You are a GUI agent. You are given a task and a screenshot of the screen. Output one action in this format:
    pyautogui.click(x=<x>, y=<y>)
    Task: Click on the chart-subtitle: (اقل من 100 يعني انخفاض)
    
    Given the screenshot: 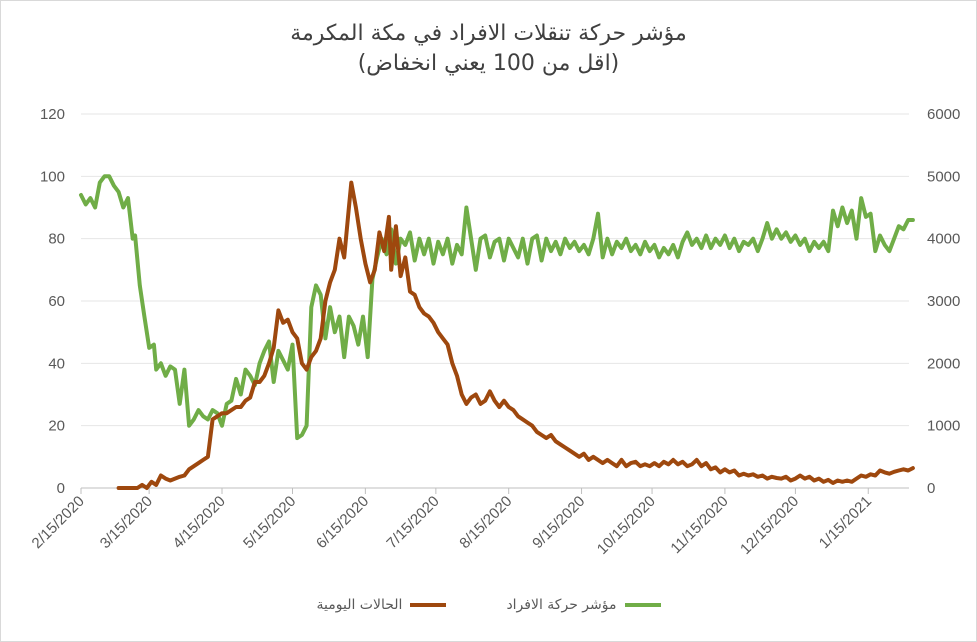 What is the action you would take?
    pyautogui.click(x=488, y=63)
    